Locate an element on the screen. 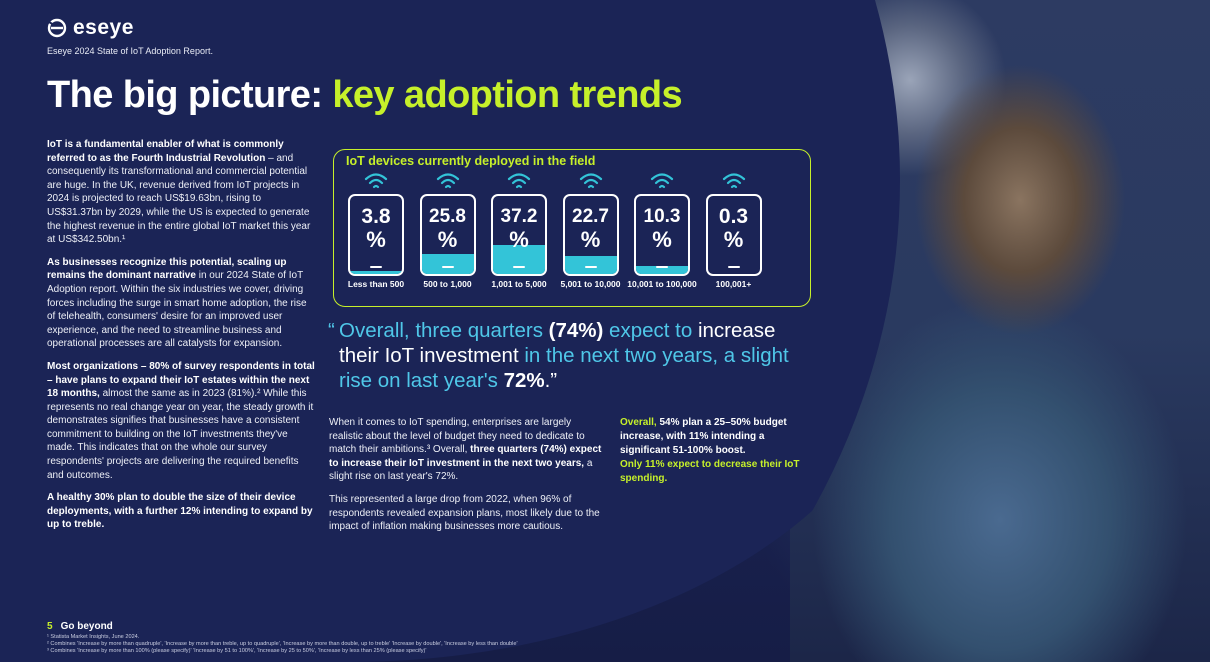 Image resolution: width=1210 pixels, height=662 pixels. category-label: 10,001 to 100,000 is located at coordinates (662, 284).